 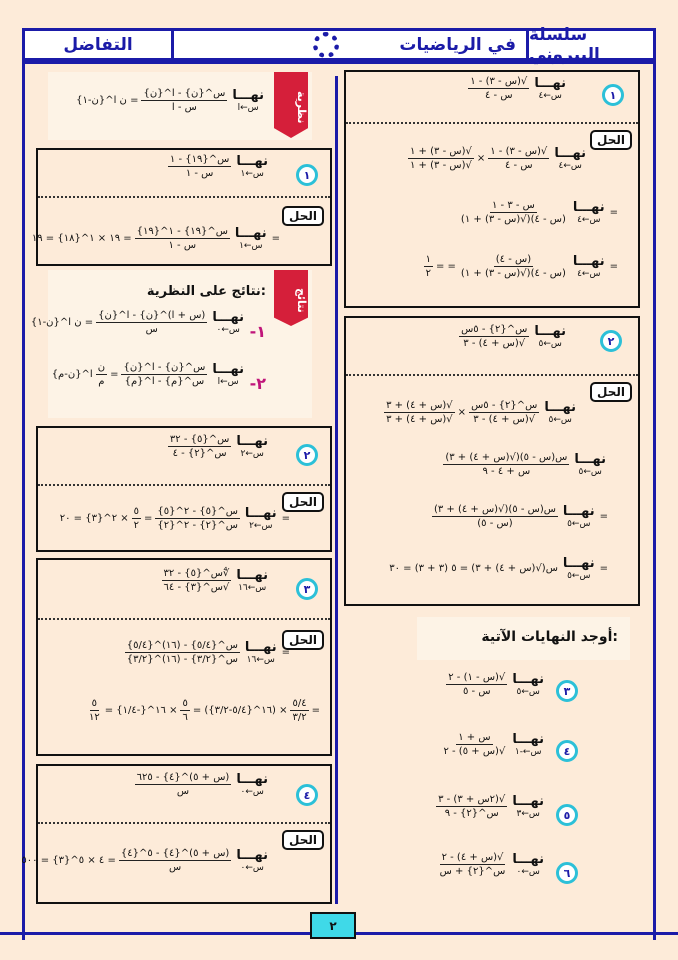 I want to click on fraction: س^{ن} - ا^{ن} س - ا, so click(x=184, y=100).